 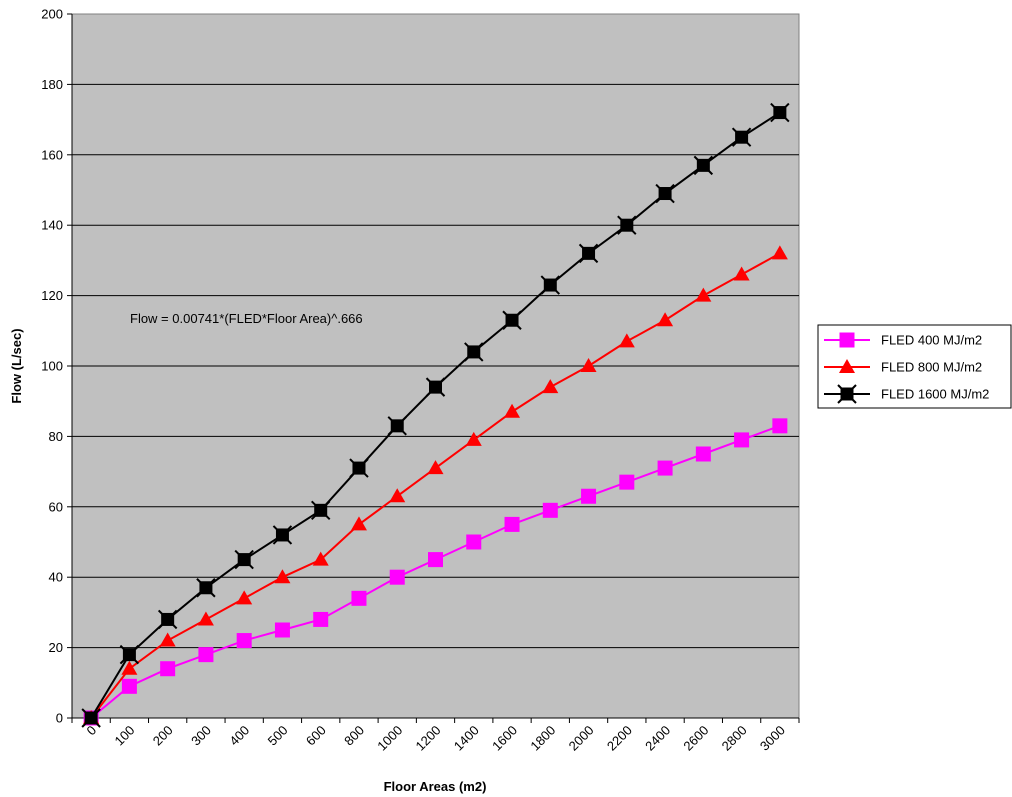 What do you see at coordinates (428, 738) in the screenshot?
I see `x-tick-label: 1200` at bounding box center [428, 738].